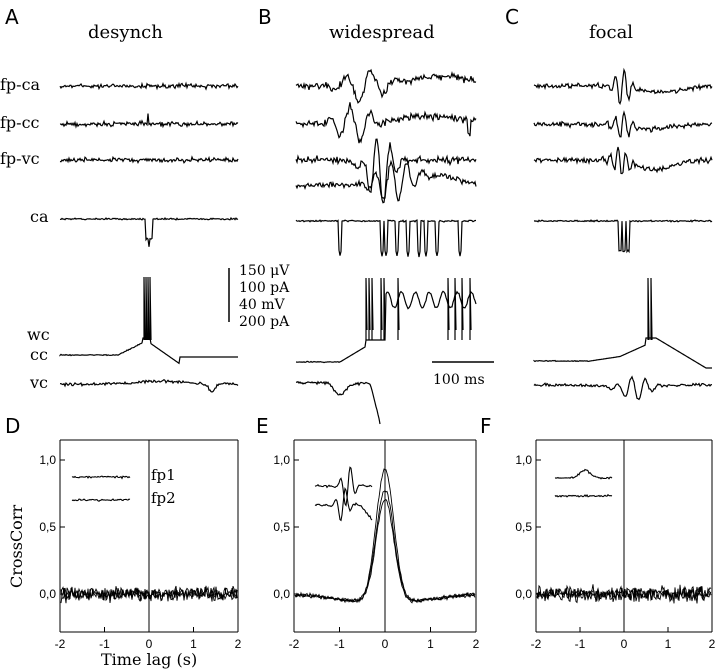 The height and width of the screenshot is (670, 720). What do you see at coordinates (262, 305) in the screenshot?
I see `scale-label-40mv: 40 mV` at bounding box center [262, 305].